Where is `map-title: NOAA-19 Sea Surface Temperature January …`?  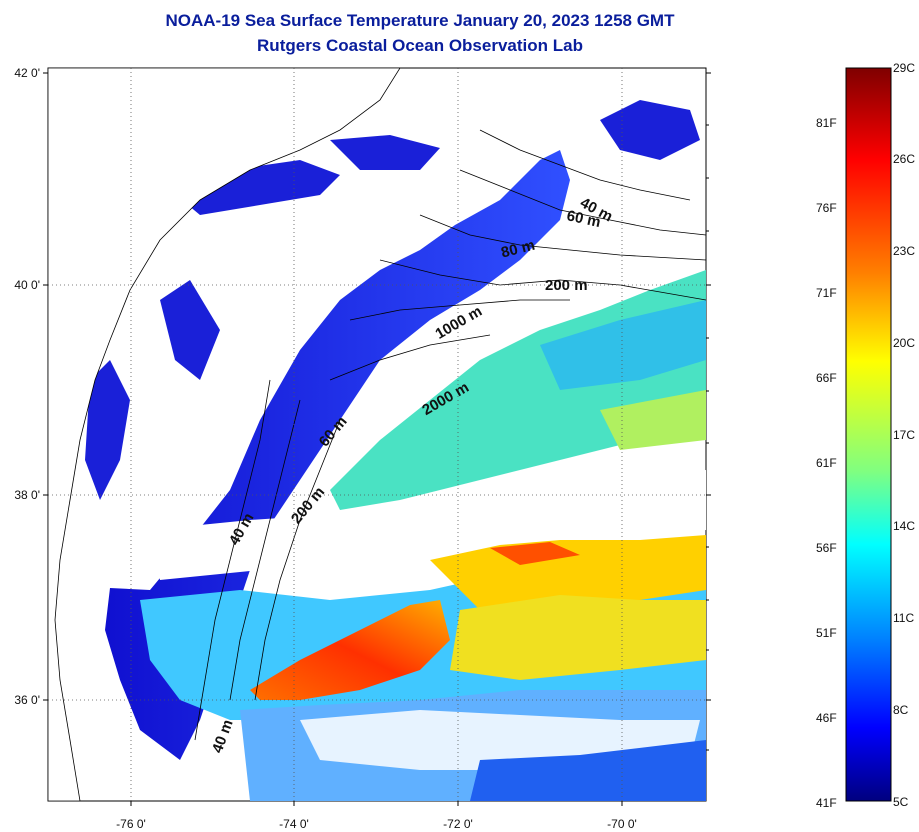 map-title: NOAA-19 Sea Surface Temperature January … is located at coordinates (420, 20).